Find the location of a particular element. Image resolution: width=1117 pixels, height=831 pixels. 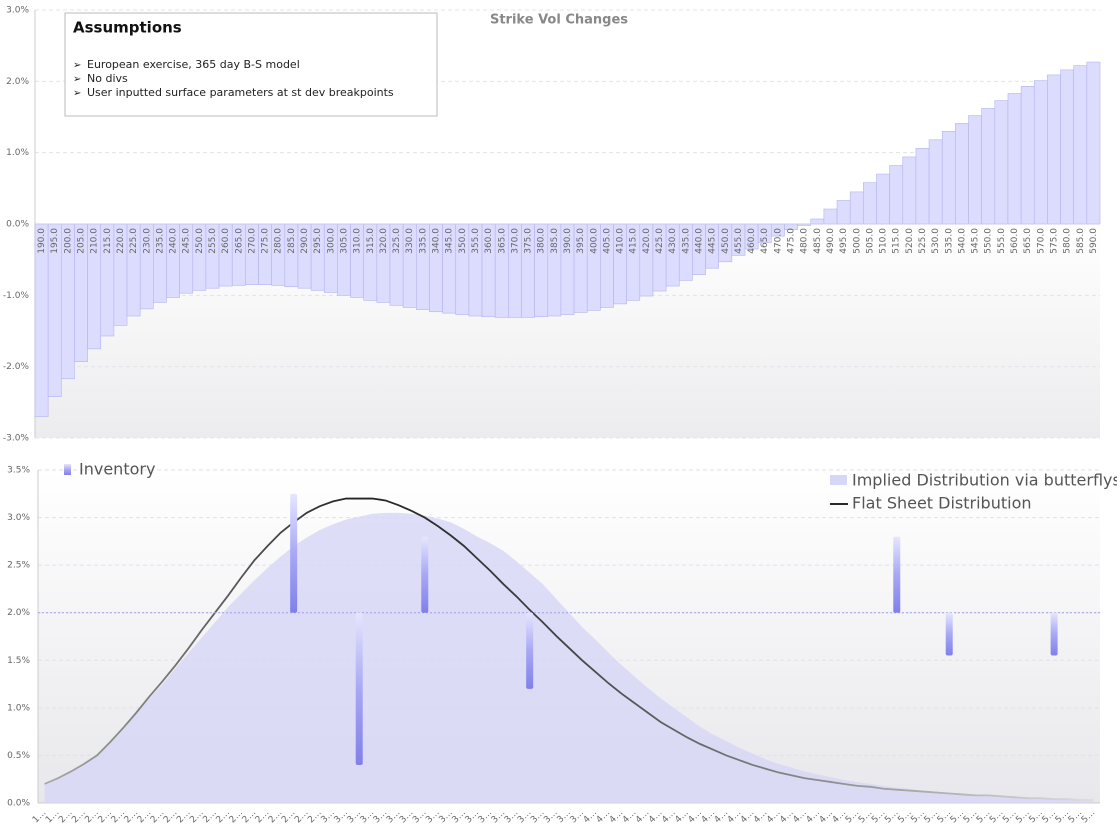

x-tick-label: 350.0 is located at coordinates (463, 241).